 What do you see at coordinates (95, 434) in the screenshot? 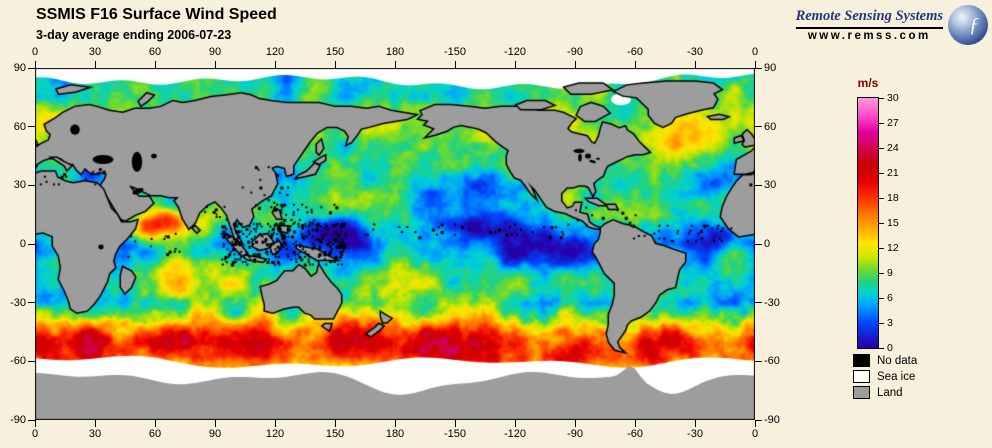
I see `lon-tick-label-bottom: 30` at bounding box center [95, 434].